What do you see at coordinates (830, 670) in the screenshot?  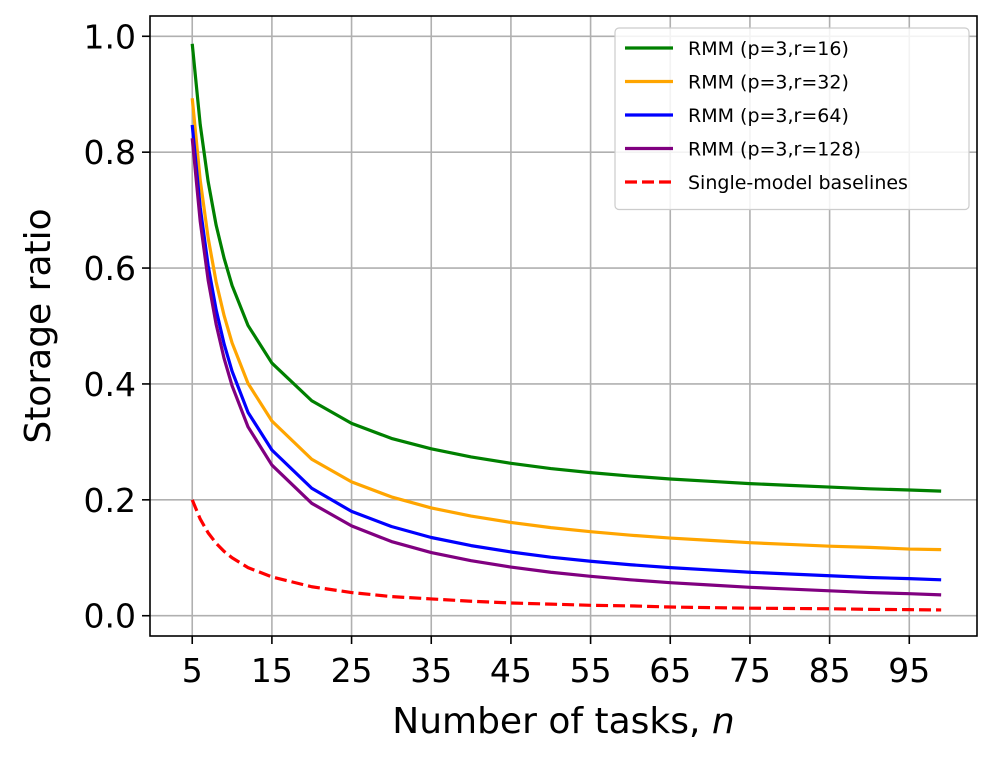 I see `x-tick-label: 85` at bounding box center [830, 670].